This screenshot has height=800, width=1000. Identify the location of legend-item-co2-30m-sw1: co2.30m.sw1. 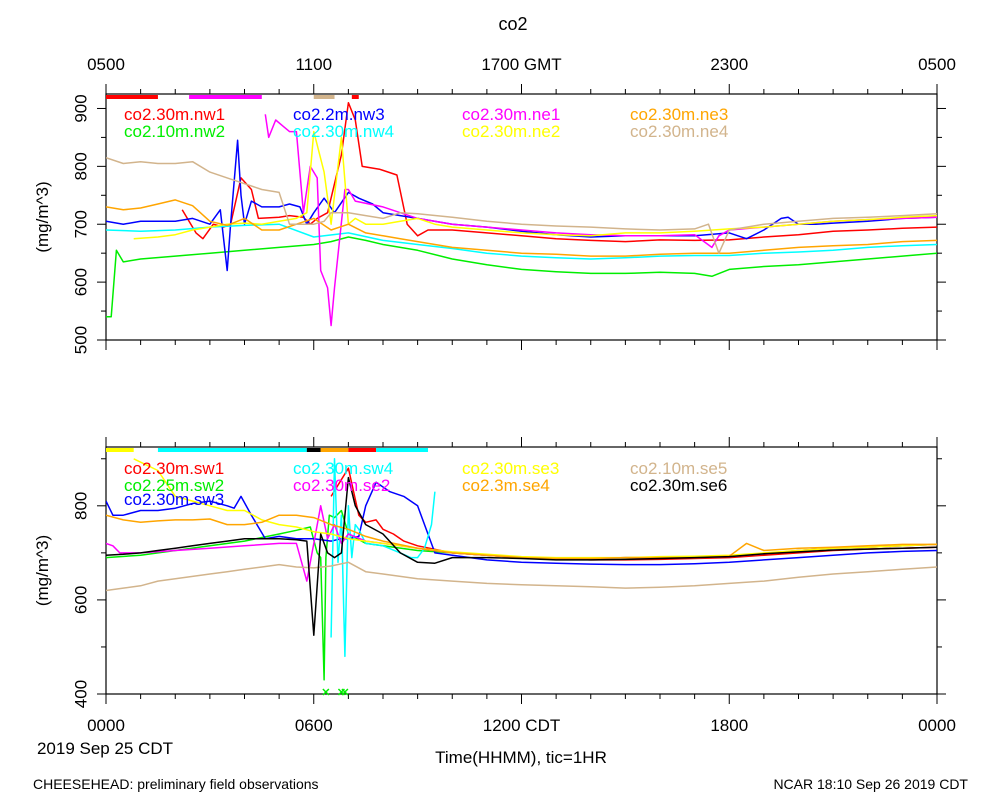
(174, 468).